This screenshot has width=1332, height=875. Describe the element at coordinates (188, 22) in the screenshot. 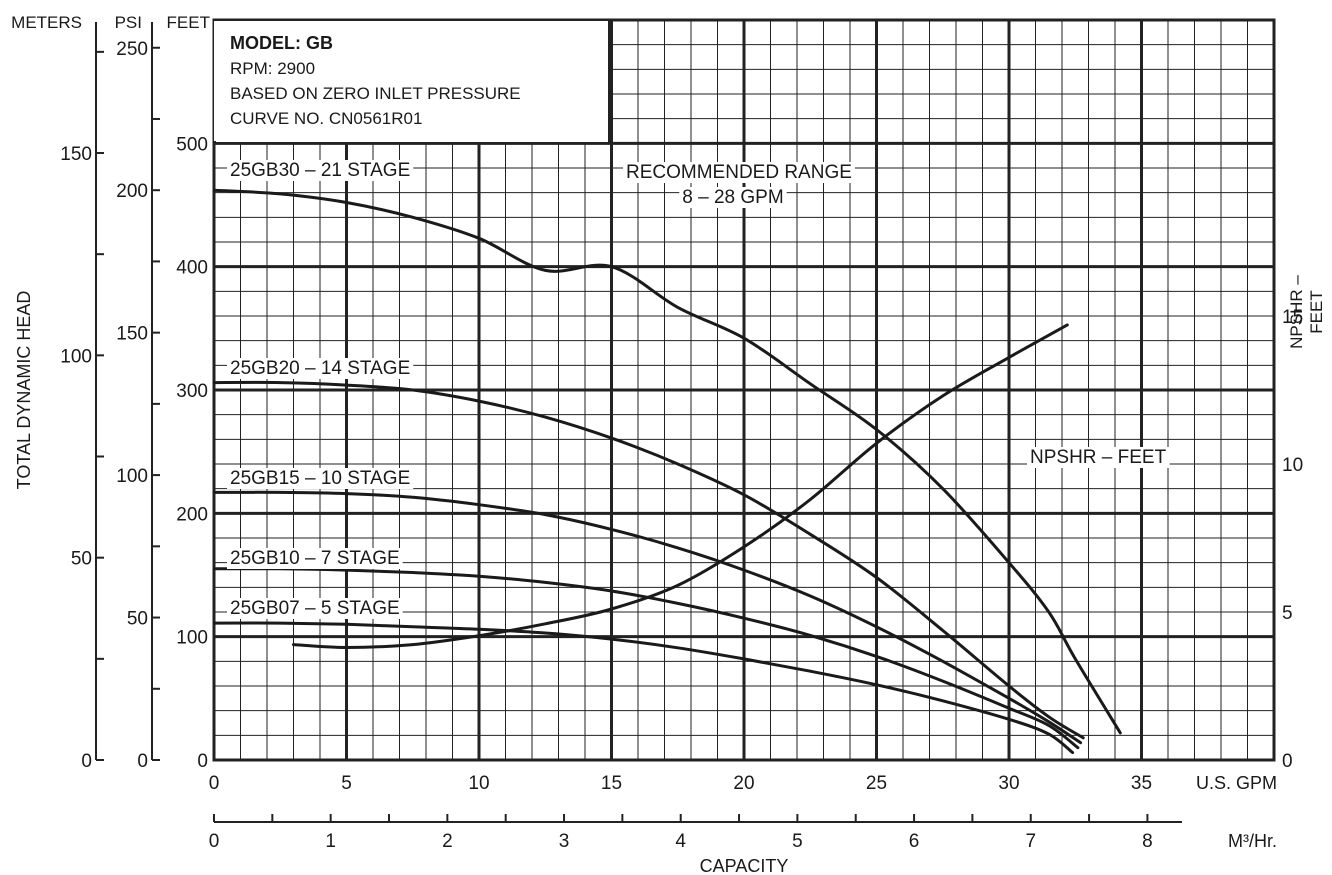

I see `feet-header: FEET` at that location.